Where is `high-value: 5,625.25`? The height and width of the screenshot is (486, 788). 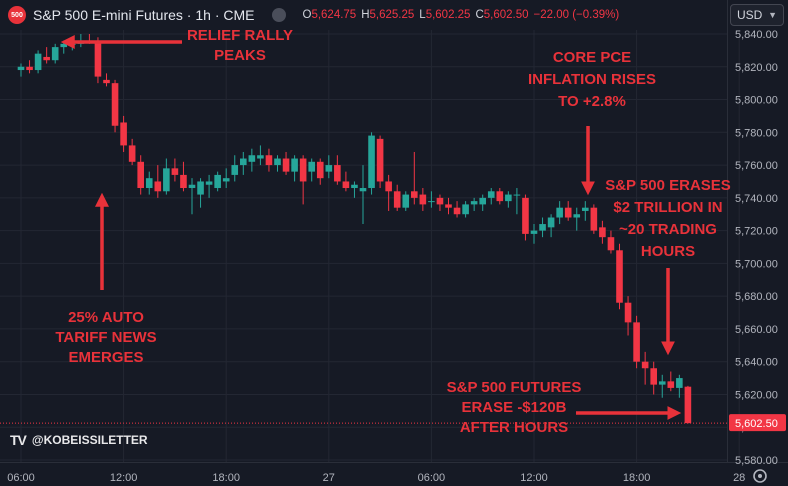 high-value: 5,625.25 is located at coordinates (392, 15).